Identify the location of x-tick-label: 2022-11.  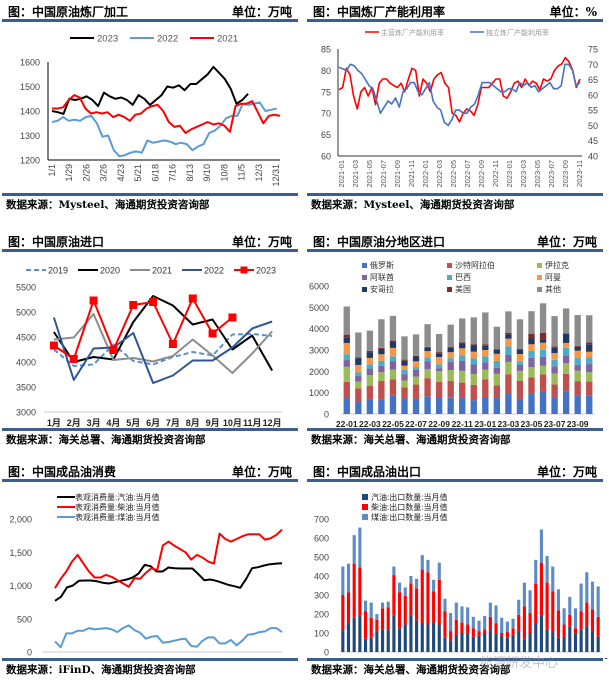
(495, 173).